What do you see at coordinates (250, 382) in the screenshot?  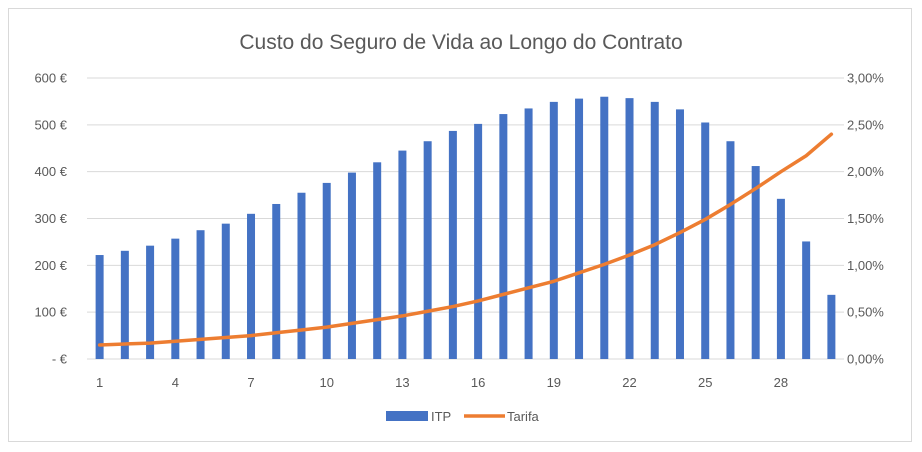 I see `x-tick-label: 7` at bounding box center [250, 382].